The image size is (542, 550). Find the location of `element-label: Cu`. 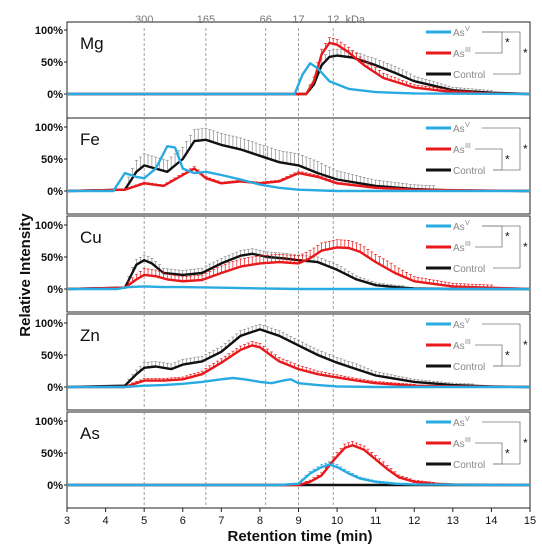

element-label: Cu is located at coordinates (91, 237).